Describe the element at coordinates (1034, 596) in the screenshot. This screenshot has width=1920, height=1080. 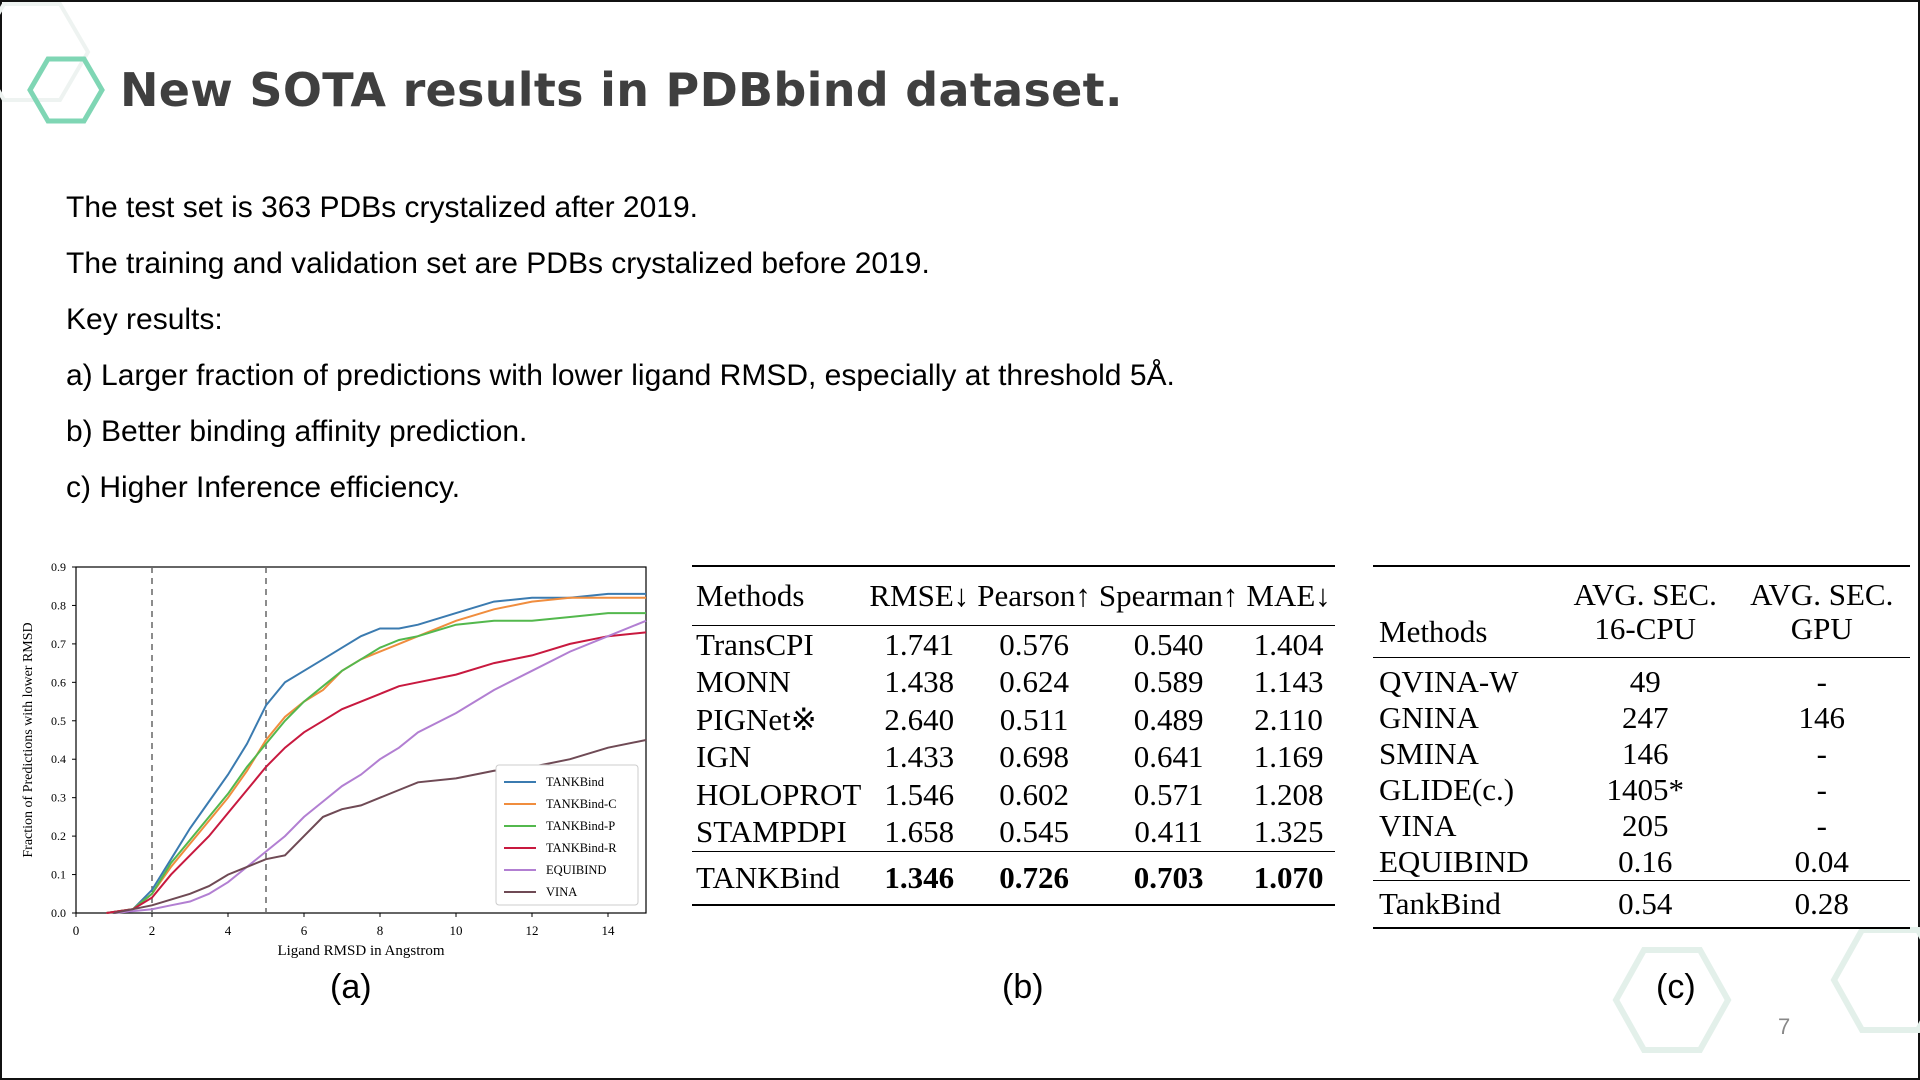
I see `header-pearson: Pearson↑` at that location.